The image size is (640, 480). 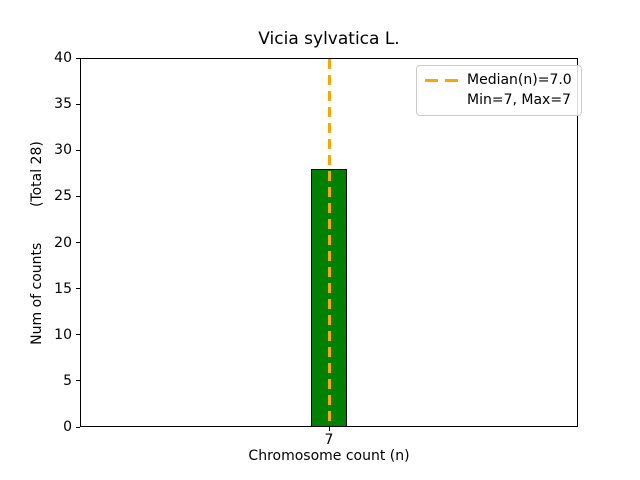 What do you see at coordinates (329, 440) in the screenshot?
I see `x-tick-label: 7` at bounding box center [329, 440].